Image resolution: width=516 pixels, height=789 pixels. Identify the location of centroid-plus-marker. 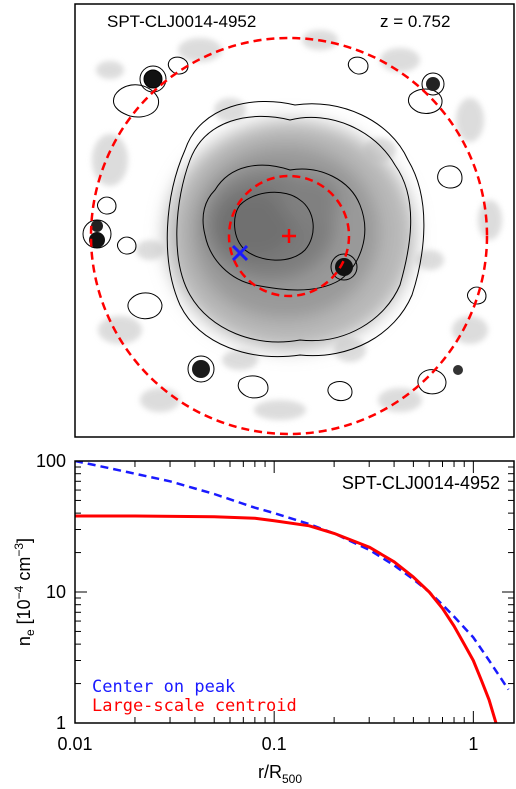
(289, 236).